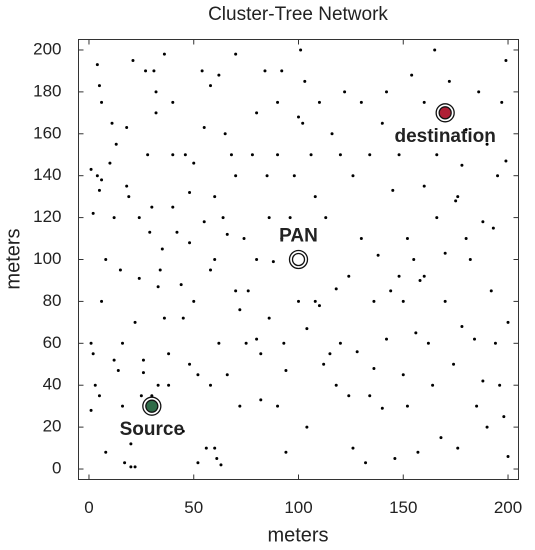 The image size is (535, 550). What do you see at coordinates (152, 429) in the screenshot?
I see `special-node-label: Source` at bounding box center [152, 429].